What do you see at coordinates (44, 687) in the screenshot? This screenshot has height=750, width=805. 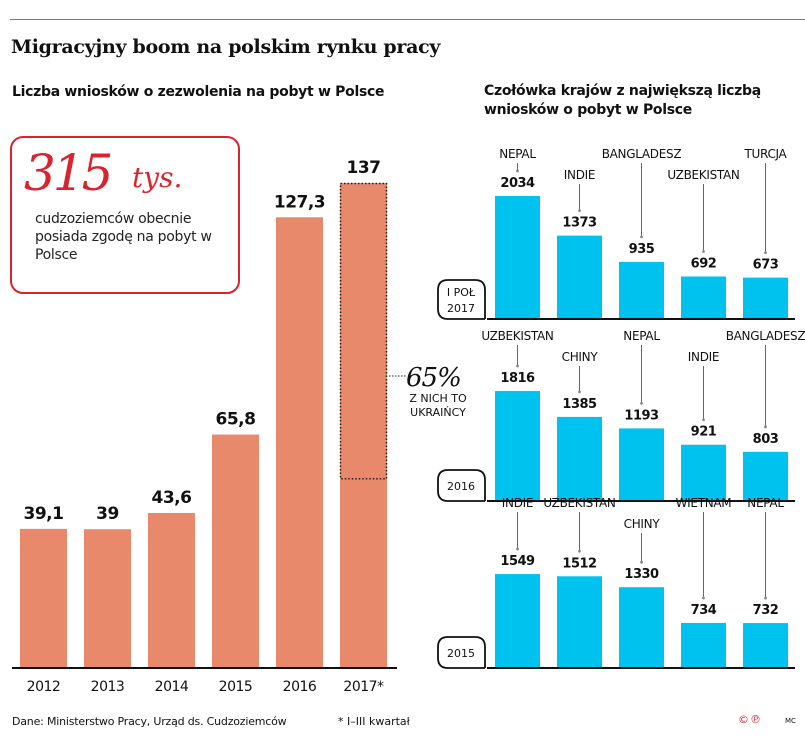 I see `main-year-label: 2012` at bounding box center [44, 687].